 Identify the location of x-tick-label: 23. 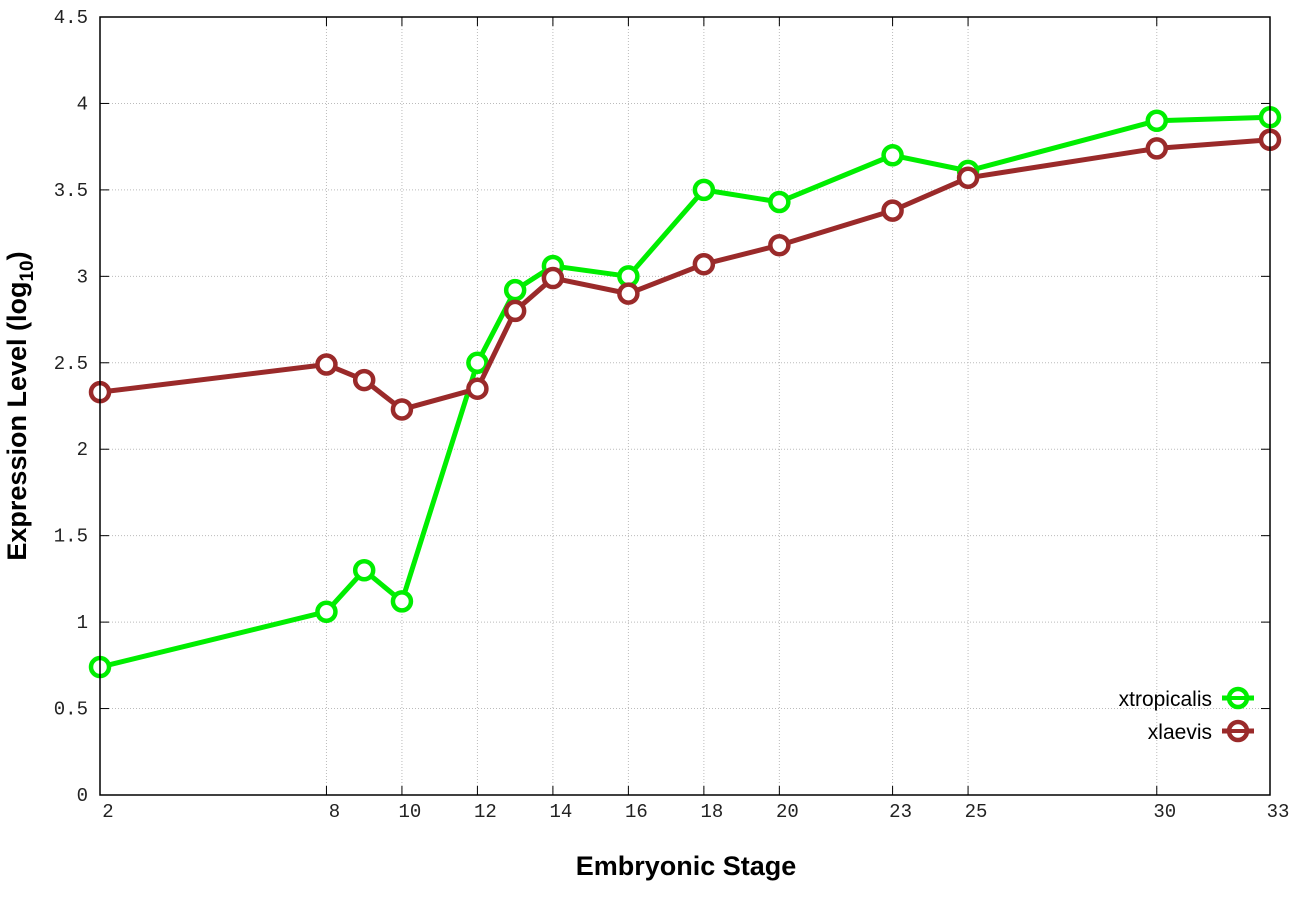
(900, 812).